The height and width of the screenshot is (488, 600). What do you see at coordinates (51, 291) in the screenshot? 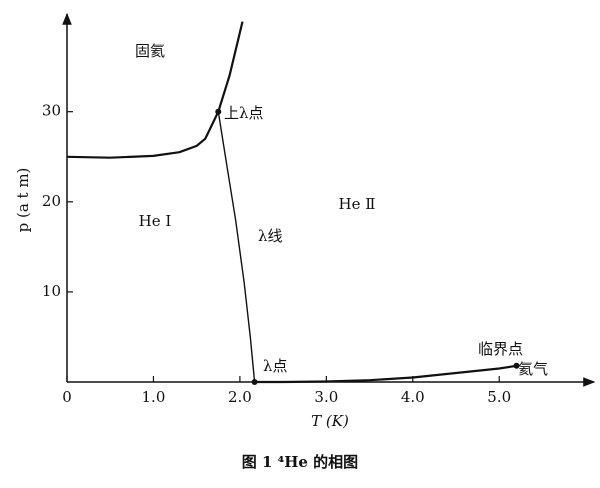
I see `y-tick-label: 10` at bounding box center [51, 291].